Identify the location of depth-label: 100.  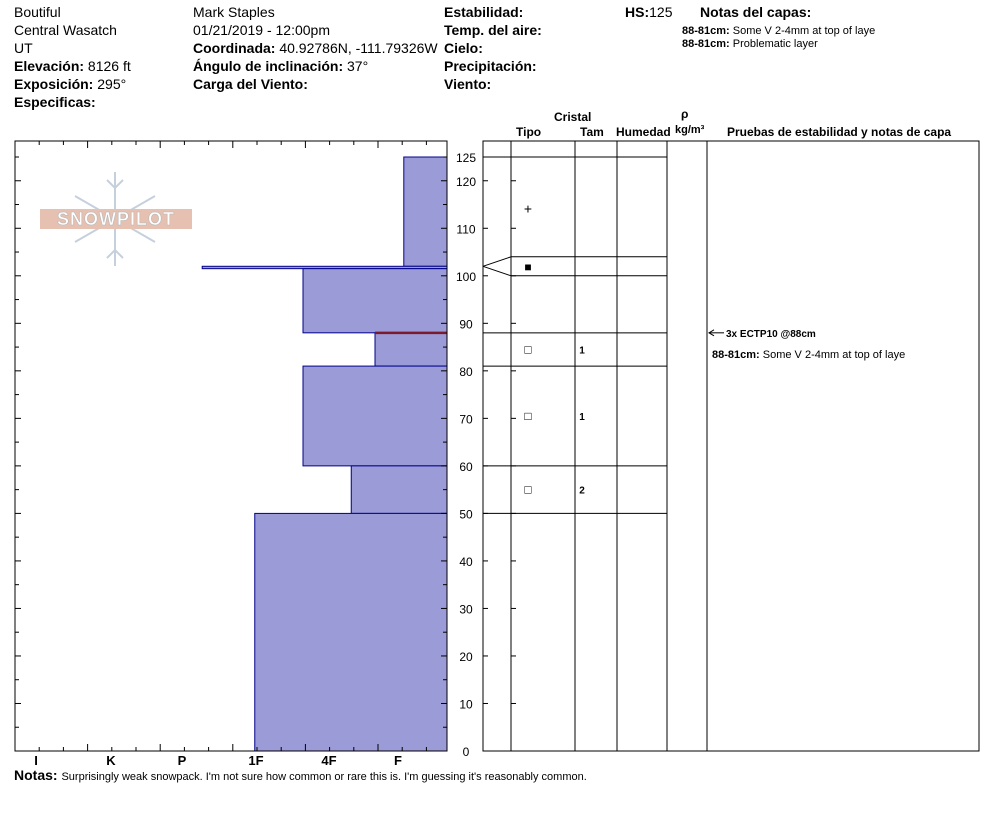
(466, 277).